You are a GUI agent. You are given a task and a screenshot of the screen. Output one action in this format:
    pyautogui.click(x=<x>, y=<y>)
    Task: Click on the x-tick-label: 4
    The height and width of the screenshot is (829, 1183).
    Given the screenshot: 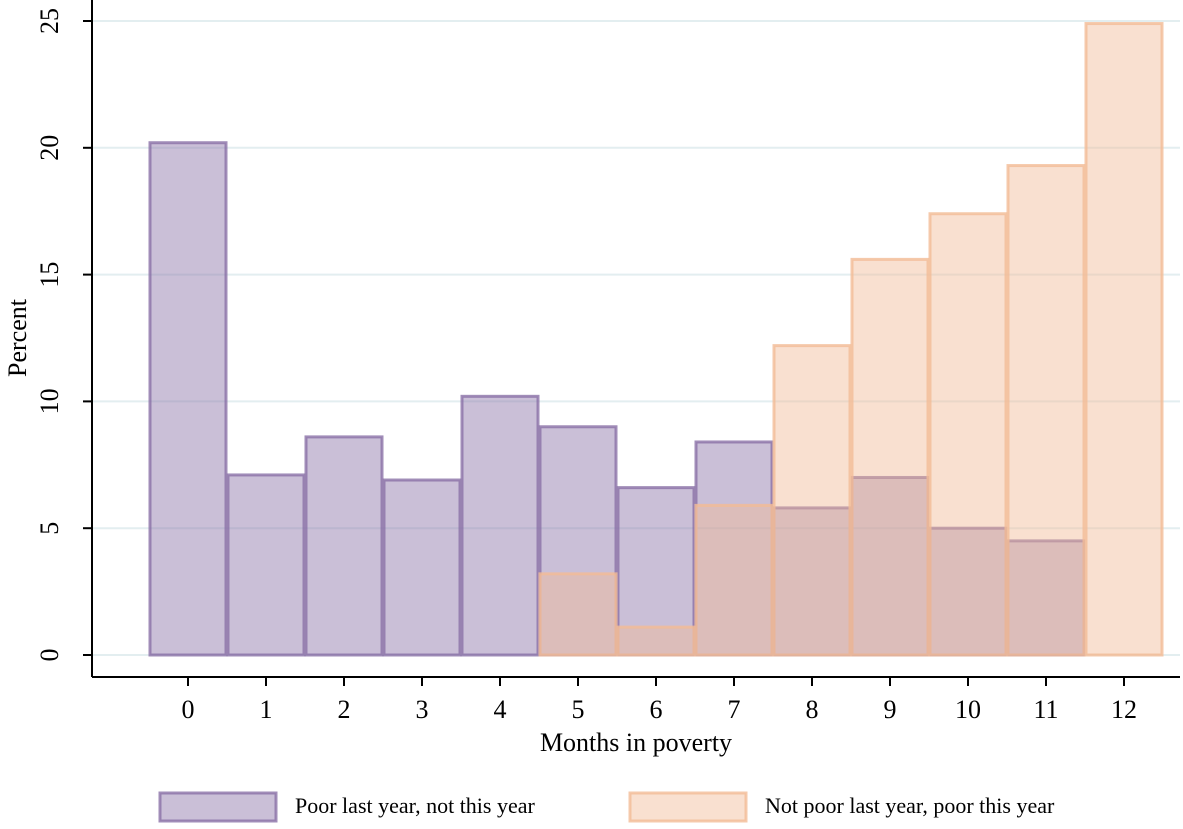 What is the action you would take?
    pyautogui.click(x=500, y=709)
    